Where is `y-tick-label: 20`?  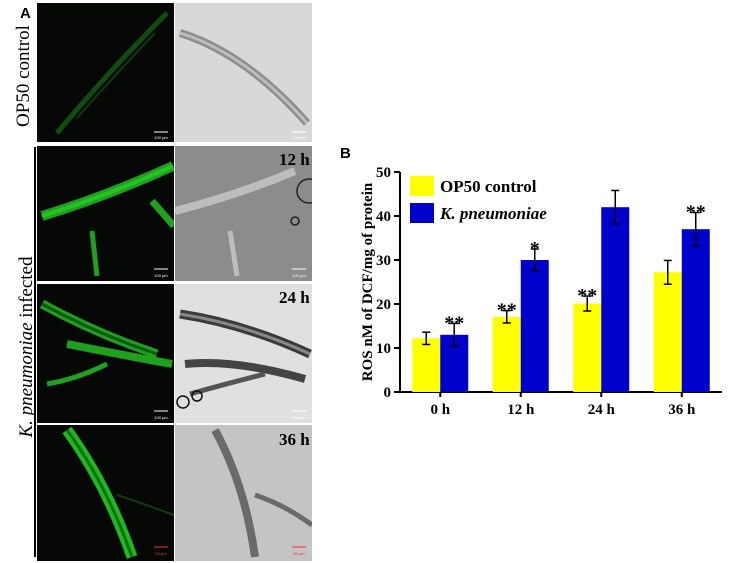 y-tick-label: 20 is located at coordinates (383, 305).